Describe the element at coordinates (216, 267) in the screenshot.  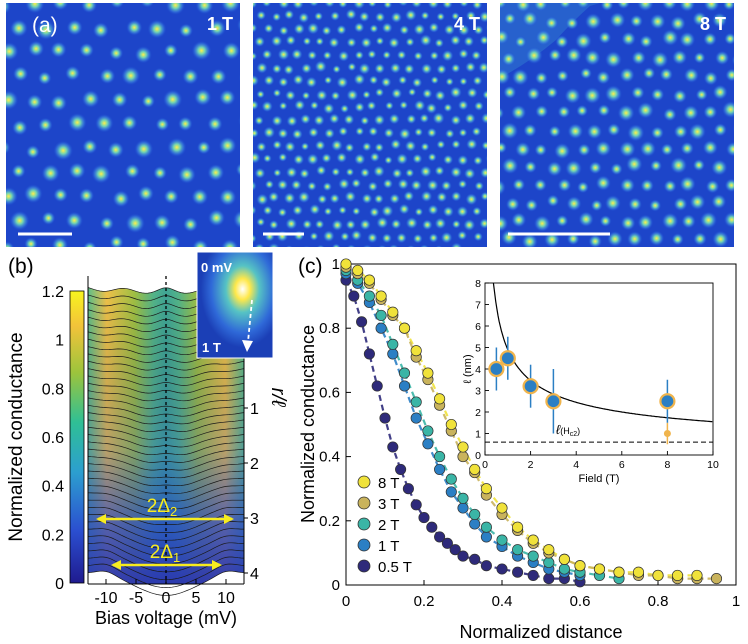
I see `inset-top-label: 0 mV` at that location.